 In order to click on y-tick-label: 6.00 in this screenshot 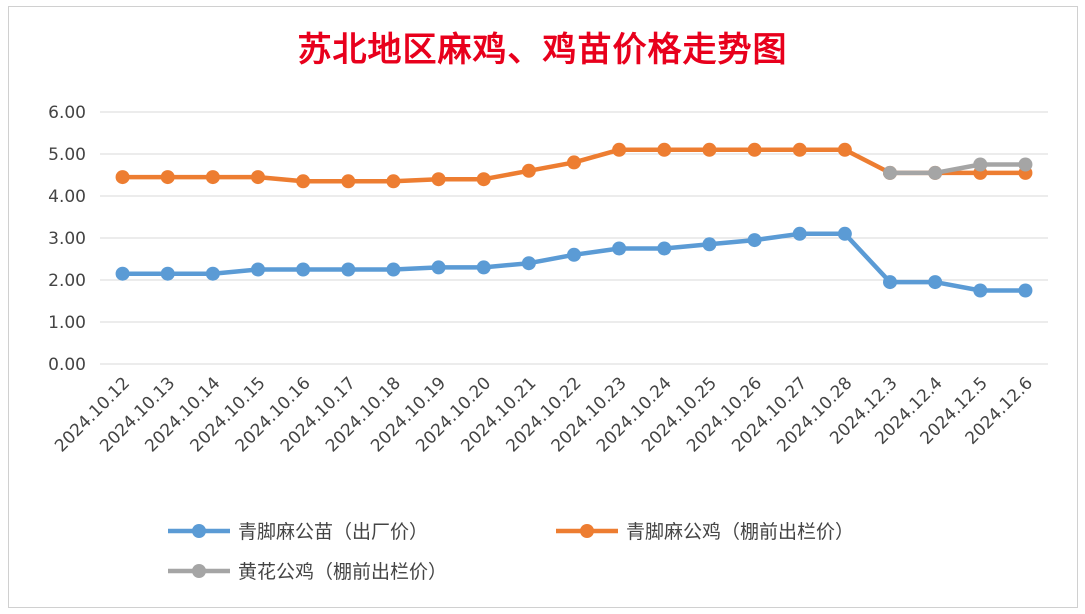, I will do `click(67, 113)`.